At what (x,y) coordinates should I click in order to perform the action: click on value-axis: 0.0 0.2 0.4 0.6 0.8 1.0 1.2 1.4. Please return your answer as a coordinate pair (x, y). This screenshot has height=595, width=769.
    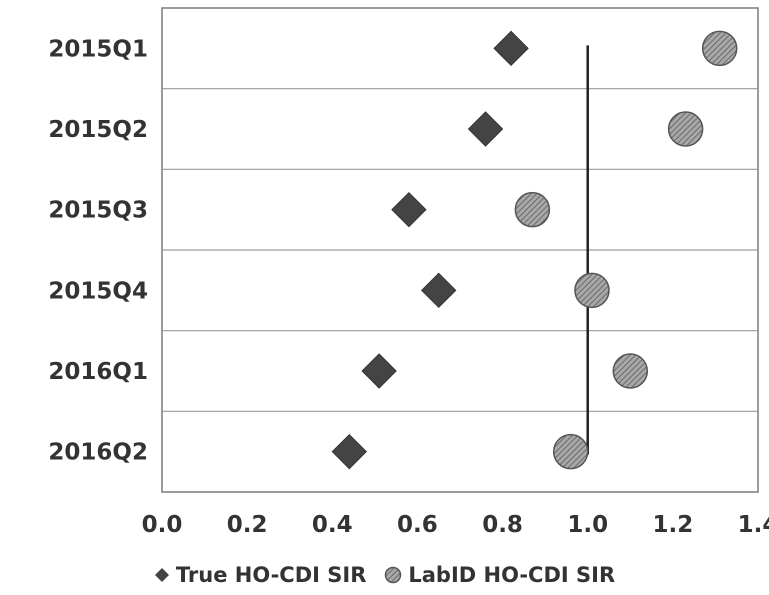
    Looking at the image, I should click on (455, 525).